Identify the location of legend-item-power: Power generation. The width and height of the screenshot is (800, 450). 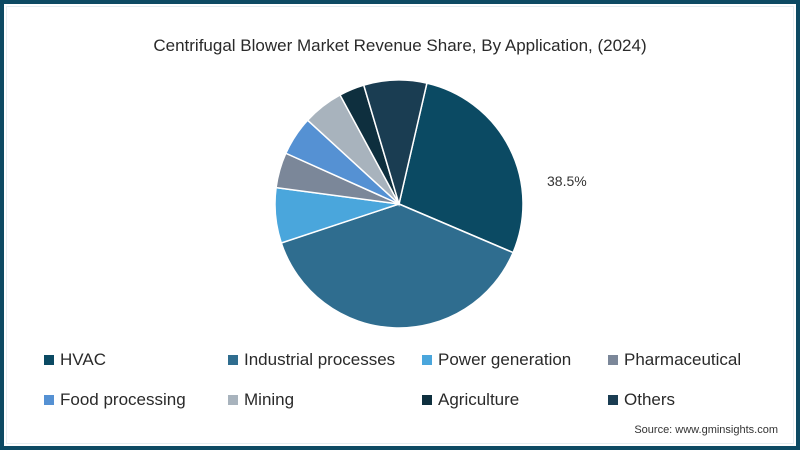
(496, 360).